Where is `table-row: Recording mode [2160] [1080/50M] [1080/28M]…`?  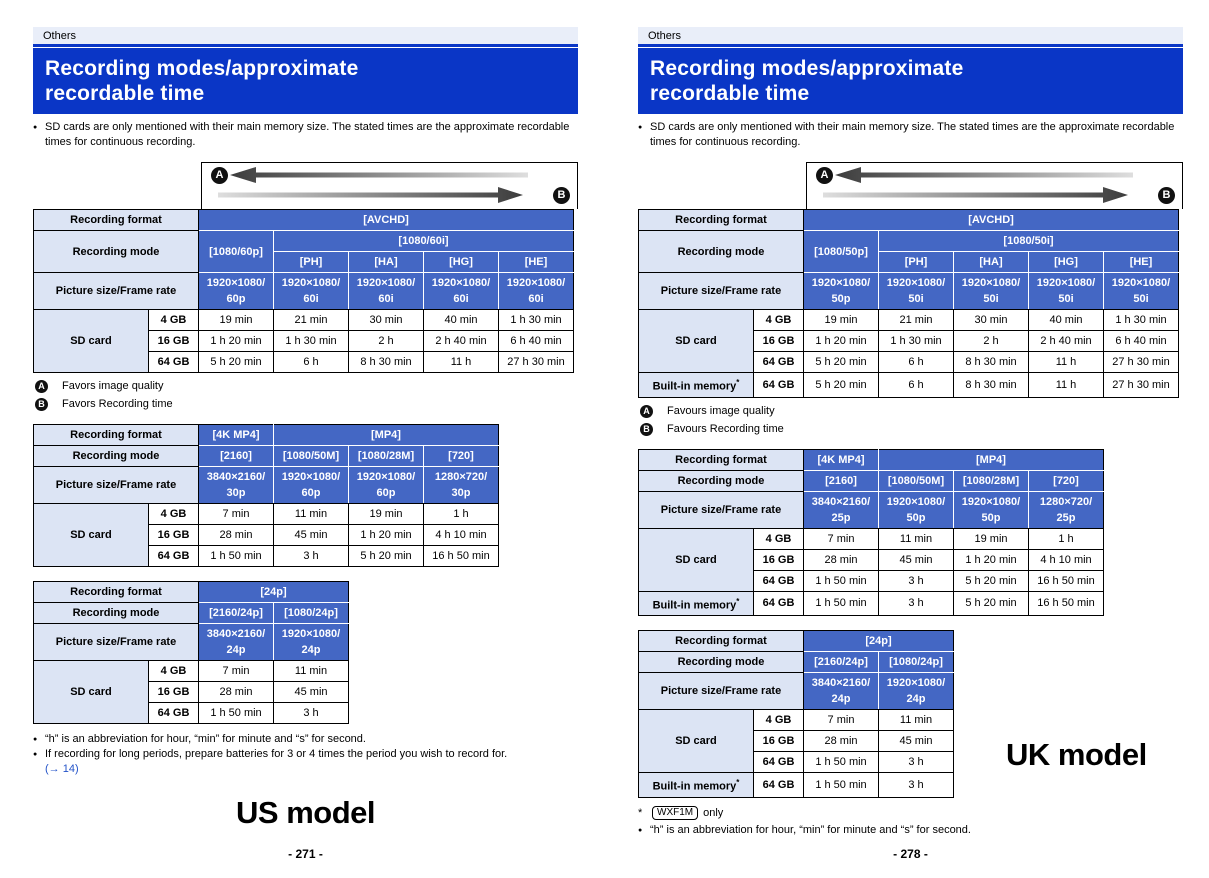
table-row: Recording mode [2160] [1080/50M] [1080/28M]… is located at coordinates (871, 480).